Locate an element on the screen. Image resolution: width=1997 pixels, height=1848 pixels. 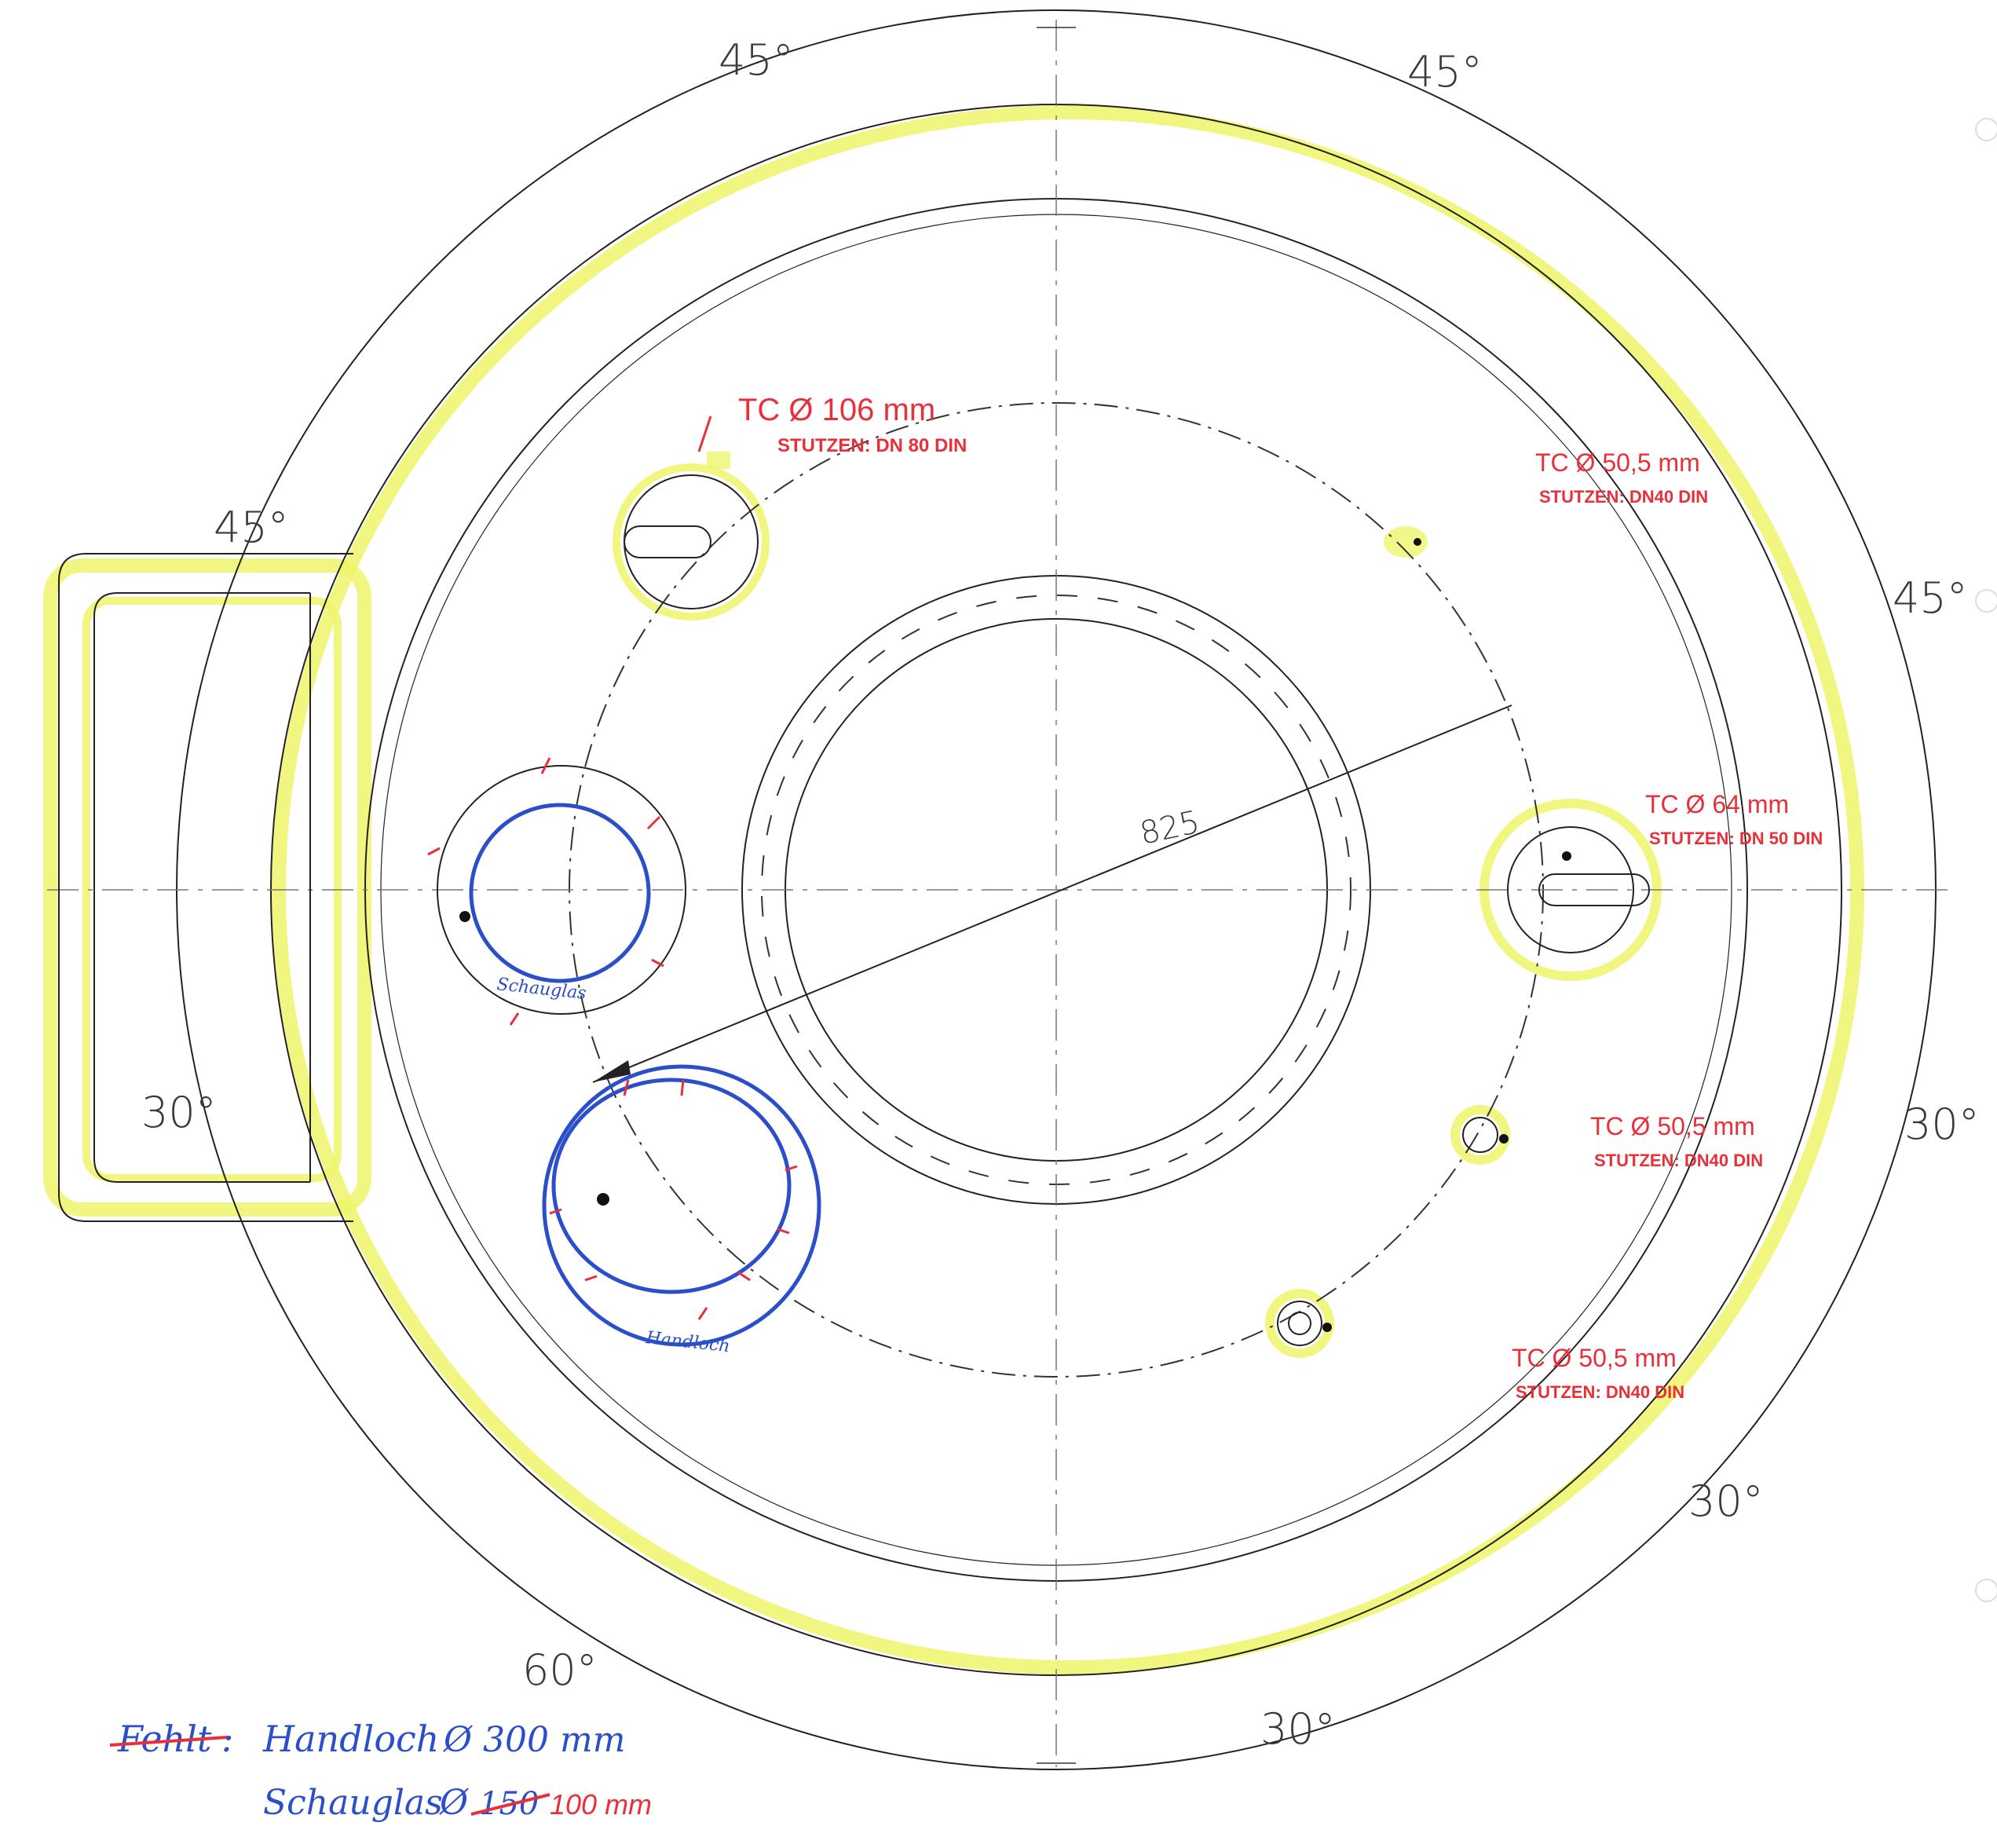
side-flange-outer is located at coordinates (205, 888).